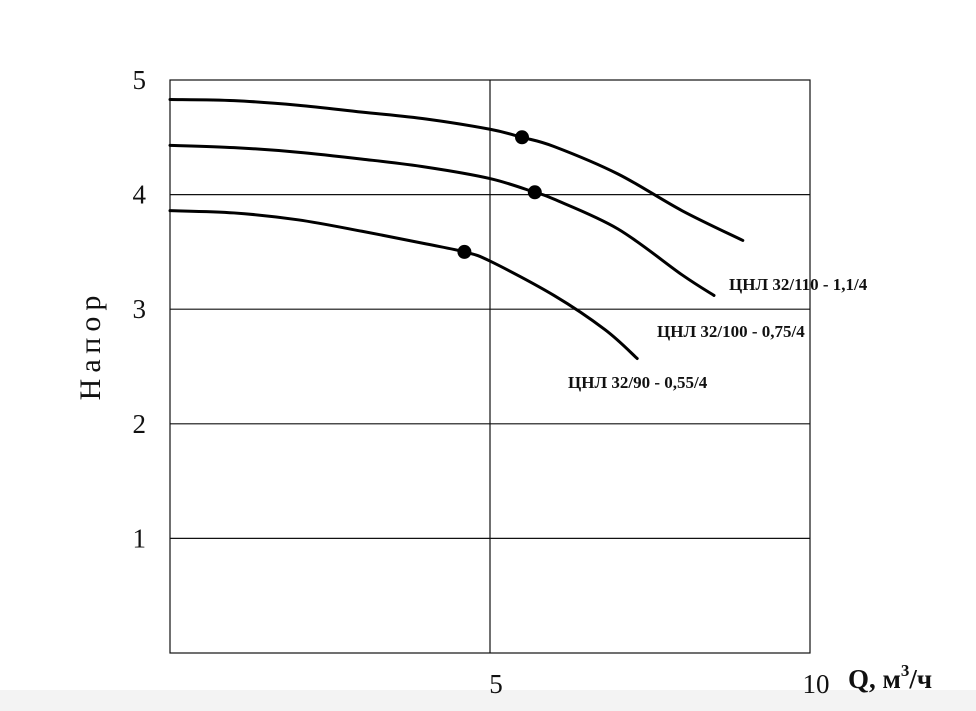 Image resolution: width=976 pixels, height=711 pixels. What do you see at coordinates (874, 679) in the screenshot?
I see `x-axis-label-main: Q, м` at bounding box center [874, 679].